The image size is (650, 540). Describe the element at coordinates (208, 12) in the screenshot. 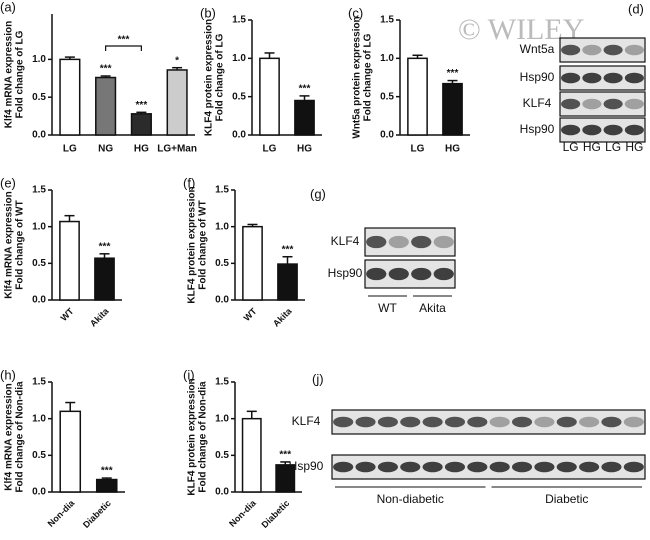

I see `panel-label: (b)` at that location.